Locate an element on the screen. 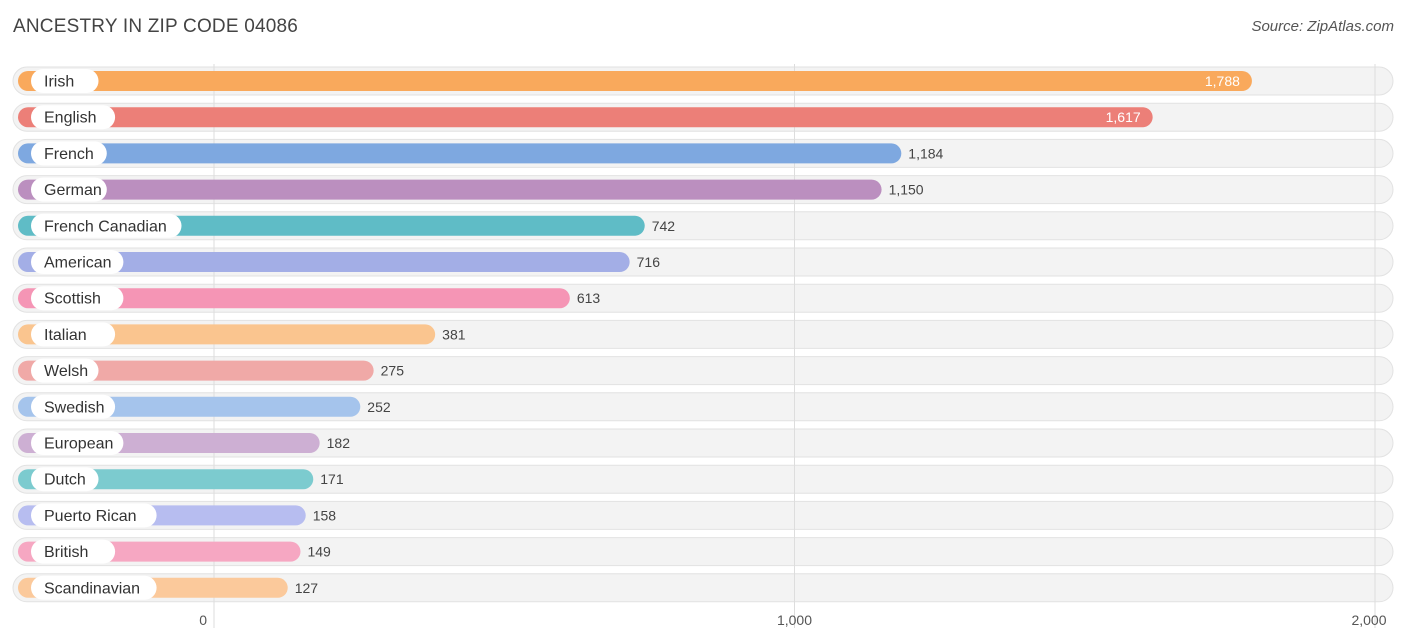 This screenshot has width=1406, height=644. value-label: 742 is located at coordinates (664, 226).